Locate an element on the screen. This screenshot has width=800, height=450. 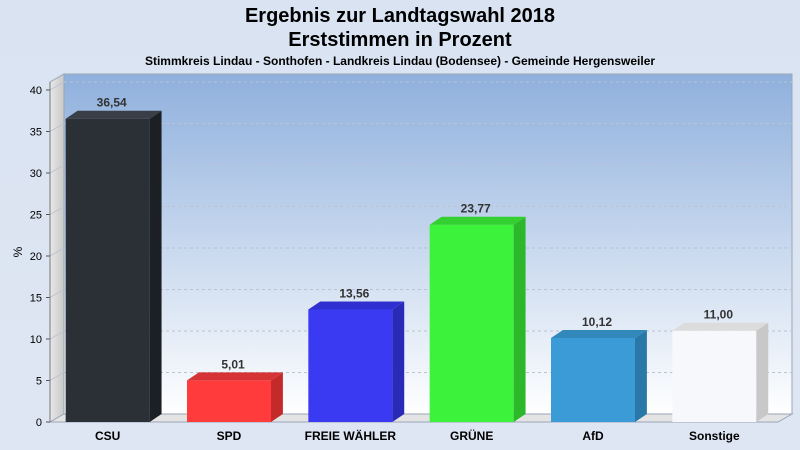
x-tick-label: AfD is located at coordinates (593, 436).